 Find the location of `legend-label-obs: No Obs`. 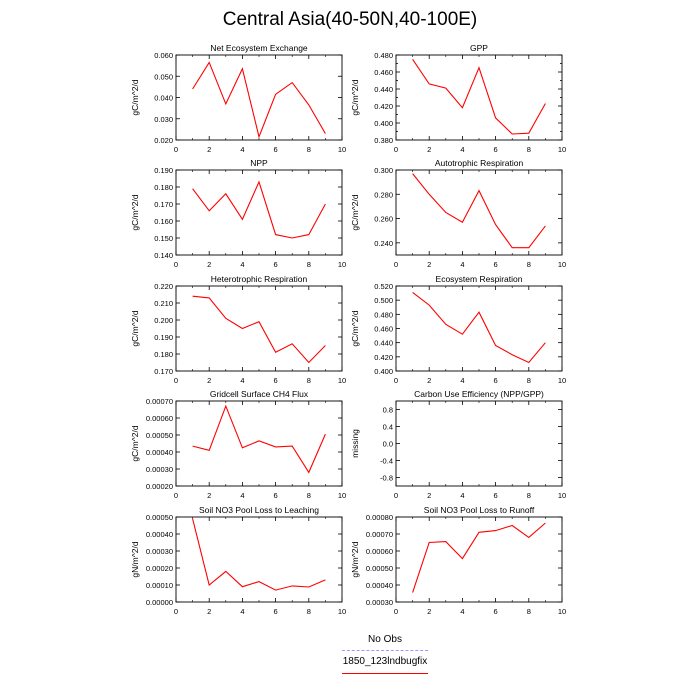

legend-label-obs: No Obs is located at coordinates (385, 639).